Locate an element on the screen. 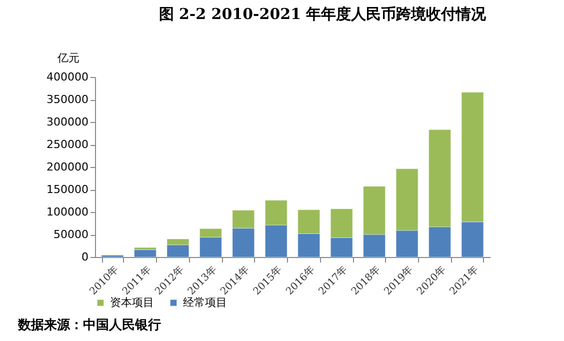 Image resolution: width=564 pixels, height=341 pixels. y-tick-label: 100000 is located at coordinates (67, 212).